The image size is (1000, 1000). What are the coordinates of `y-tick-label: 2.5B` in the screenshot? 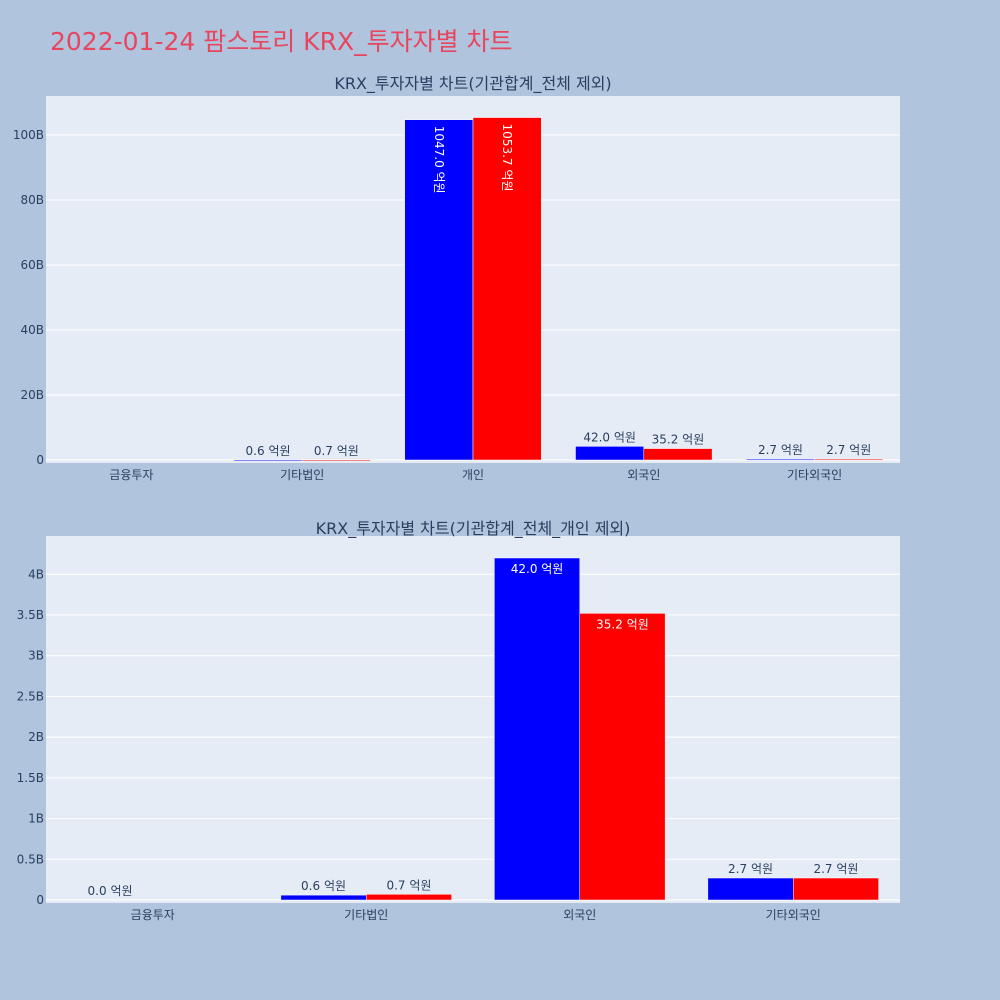 It's located at (30, 696).